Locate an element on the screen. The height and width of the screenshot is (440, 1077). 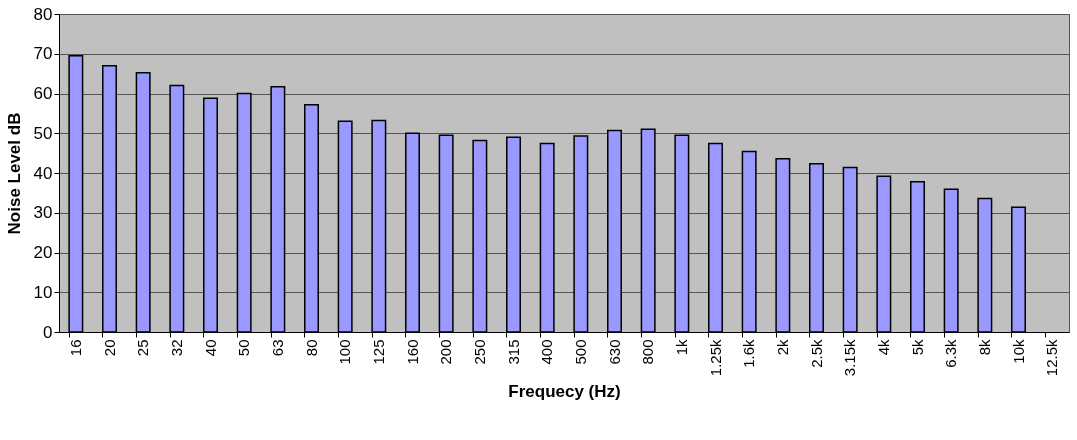
x-tick-label: 2.5k is located at coordinates (816, 353).